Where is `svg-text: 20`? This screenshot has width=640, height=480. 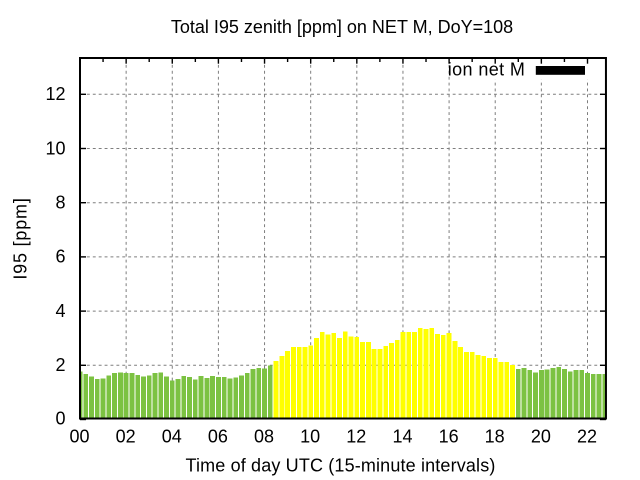 svg-text: 20 is located at coordinates (541, 437).